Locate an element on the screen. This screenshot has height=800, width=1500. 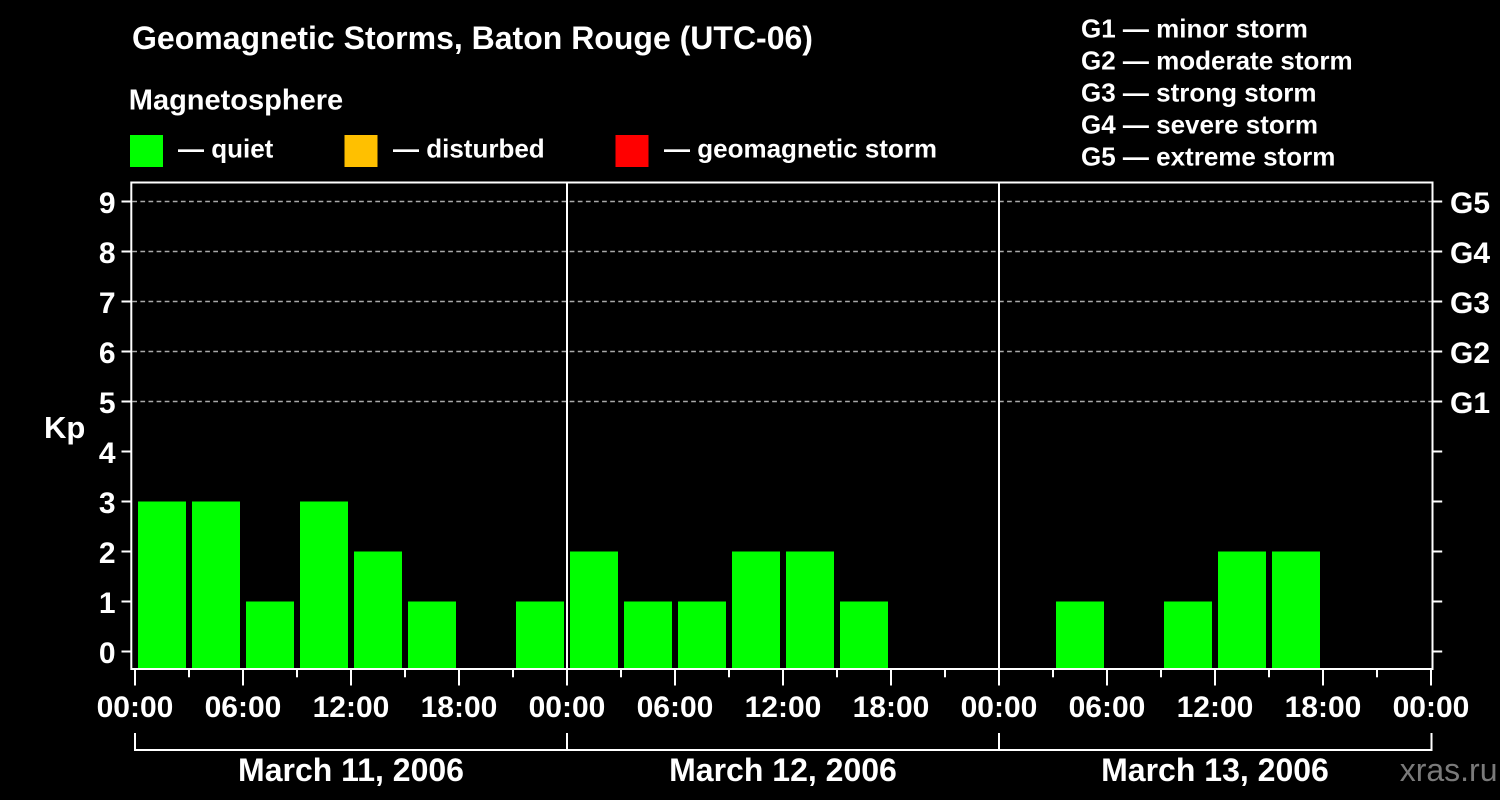
svg-text: 7 is located at coordinates (107, 303).